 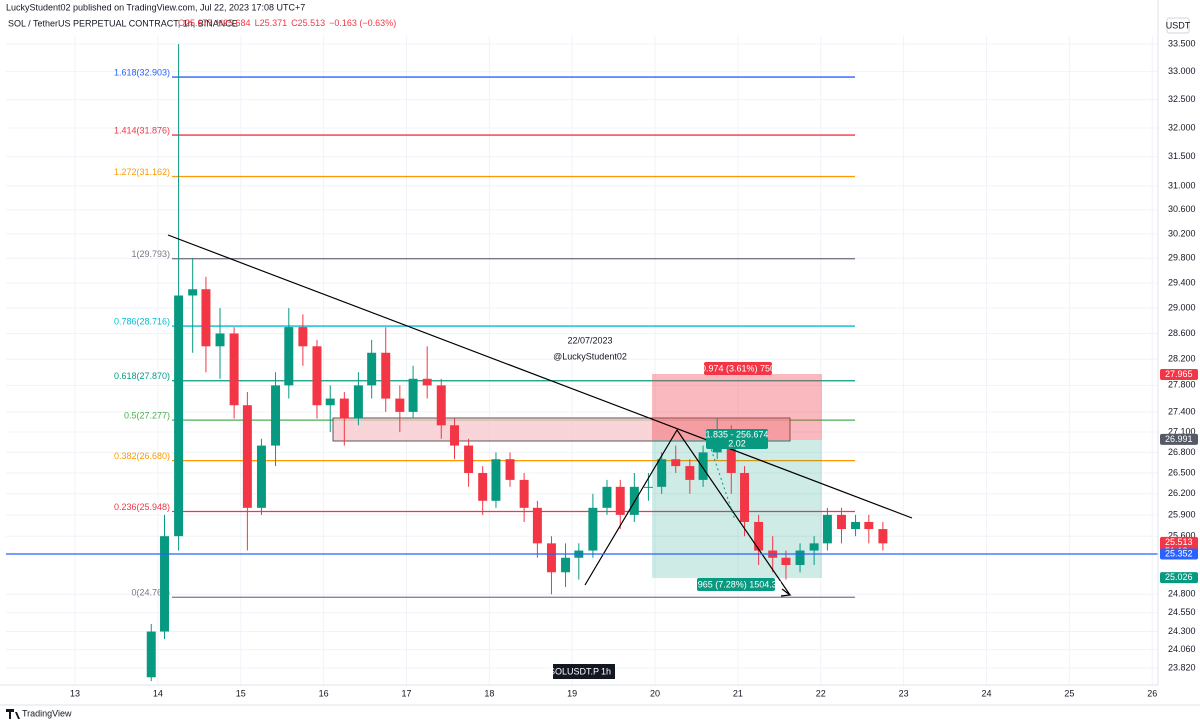 What do you see at coordinates (158, 693) in the screenshot?
I see `x-tick-label: 14` at bounding box center [158, 693].